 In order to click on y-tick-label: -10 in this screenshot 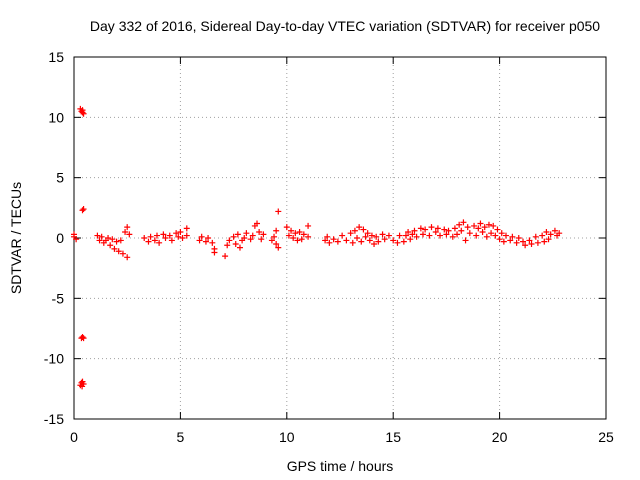, I will do `click(54, 359)`.